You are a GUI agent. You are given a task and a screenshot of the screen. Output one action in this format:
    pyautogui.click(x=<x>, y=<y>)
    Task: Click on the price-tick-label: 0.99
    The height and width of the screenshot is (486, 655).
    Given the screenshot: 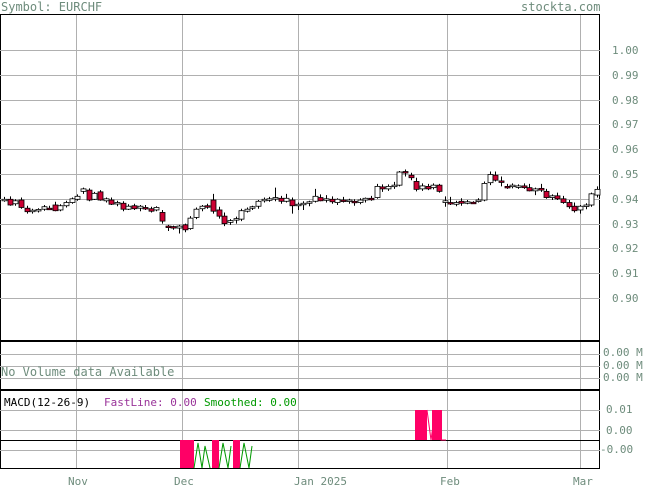 What is the action you would take?
    pyautogui.click(x=625, y=75)
    